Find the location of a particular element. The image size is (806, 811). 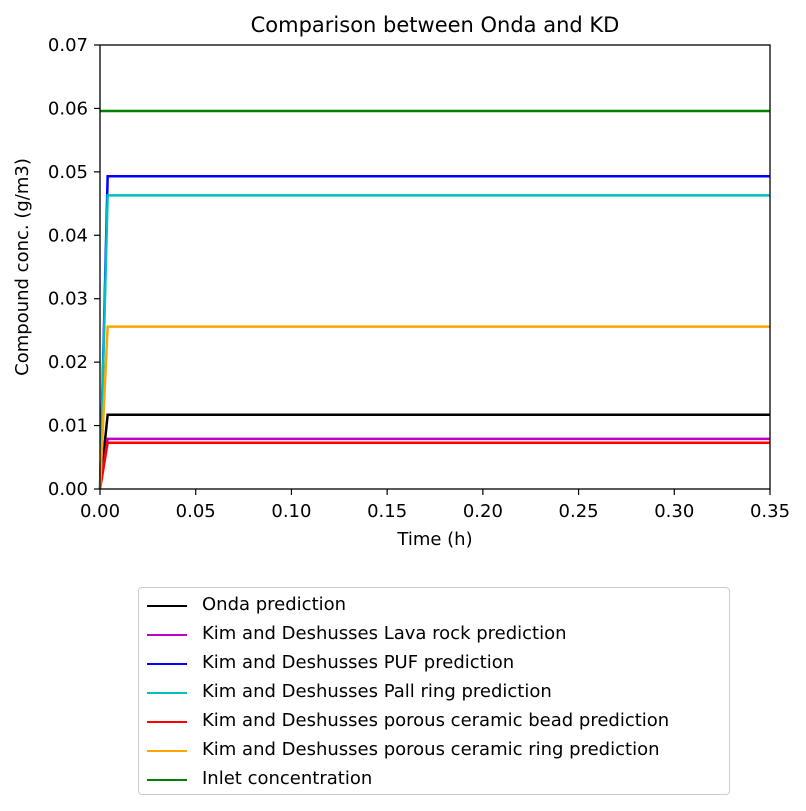

x-tick-label: 0.25 is located at coordinates (579, 511).